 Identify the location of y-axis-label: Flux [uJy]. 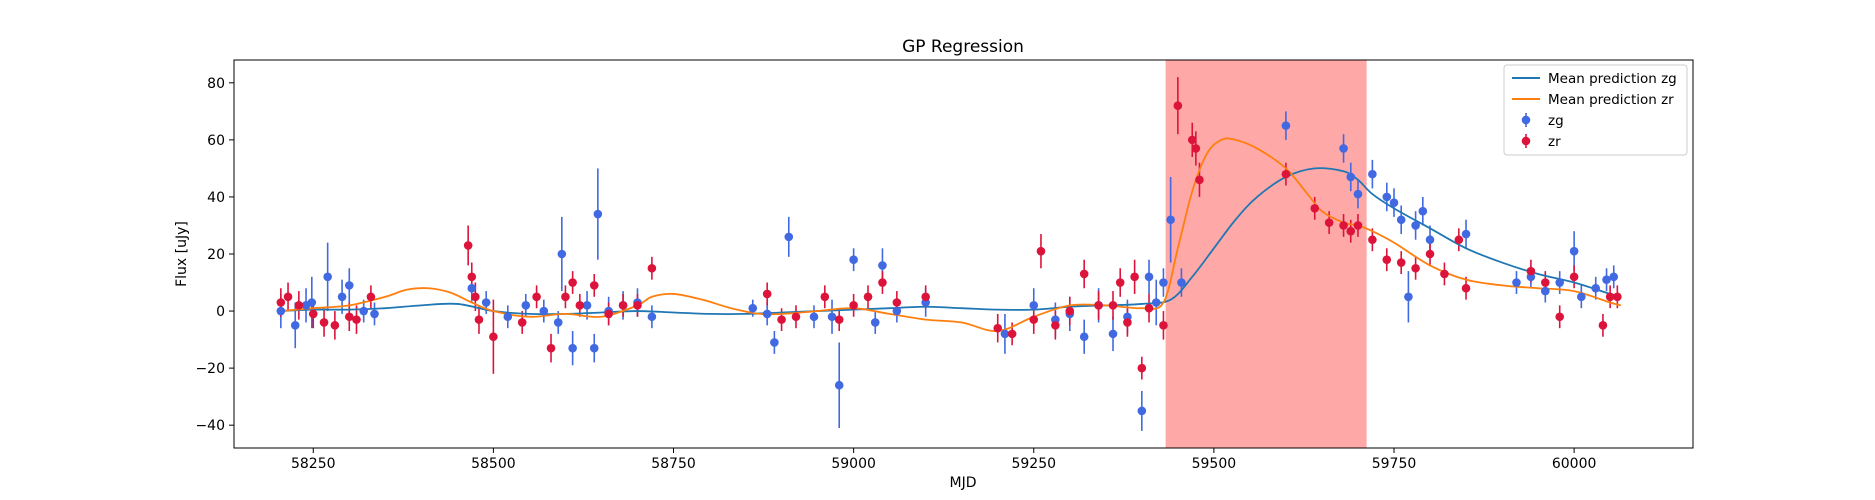
(182, 254).